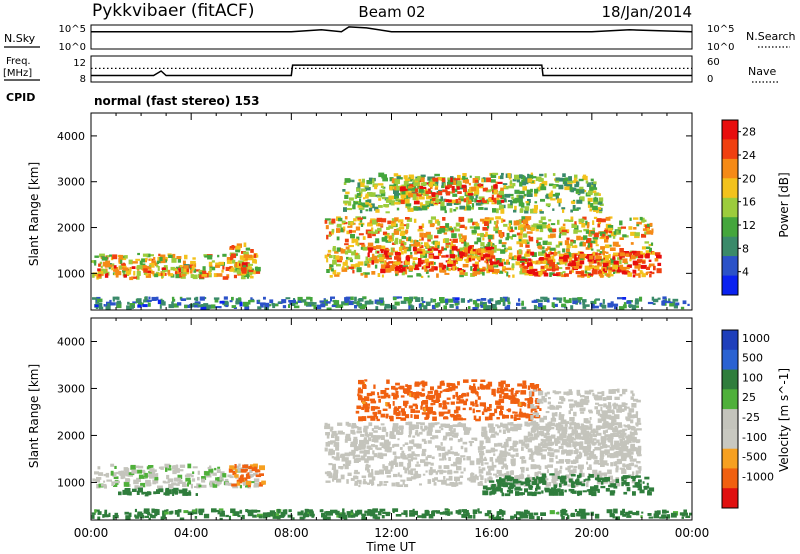 The height and width of the screenshot is (554, 800). I want to click on beam-title: Beam 02, so click(391, 12).